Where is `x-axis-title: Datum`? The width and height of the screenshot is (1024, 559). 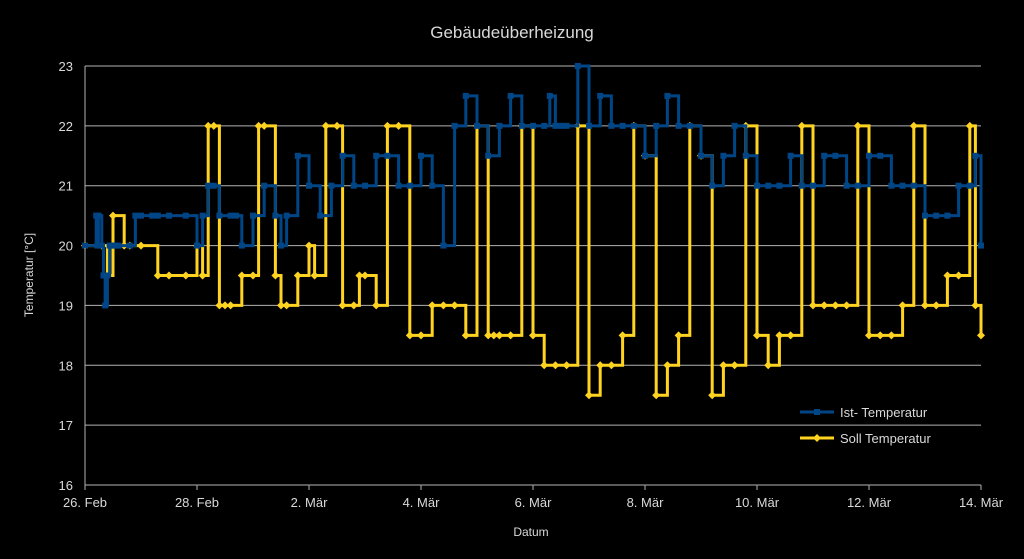
x-axis-title: Datum is located at coordinates (530, 532).